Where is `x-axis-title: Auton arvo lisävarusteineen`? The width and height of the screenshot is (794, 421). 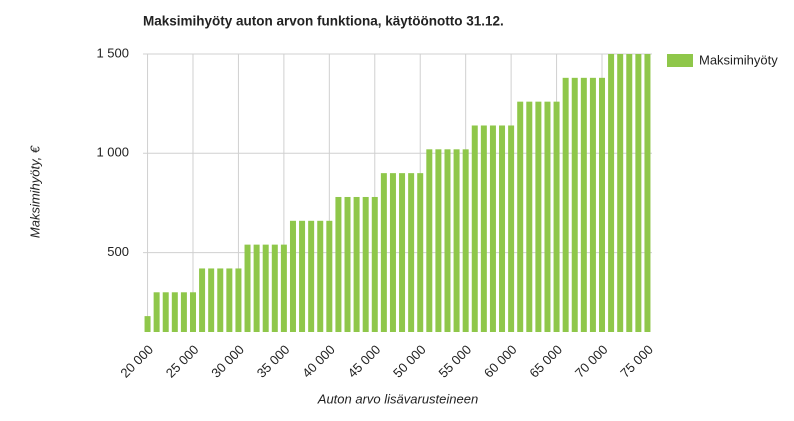
x-axis-title: Auton arvo lisävarusteineen is located at coordinates (397, 398).